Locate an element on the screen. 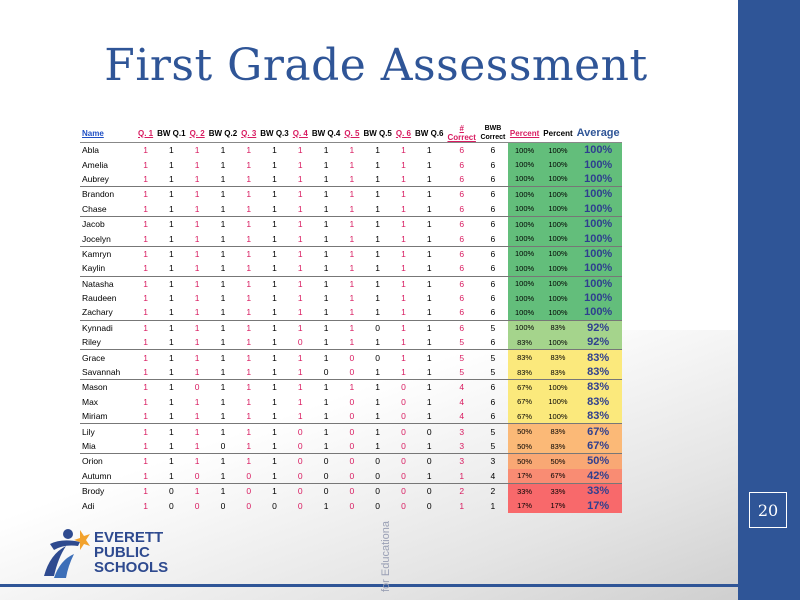  student-name: Zachary is located at coordinates (97, 312).